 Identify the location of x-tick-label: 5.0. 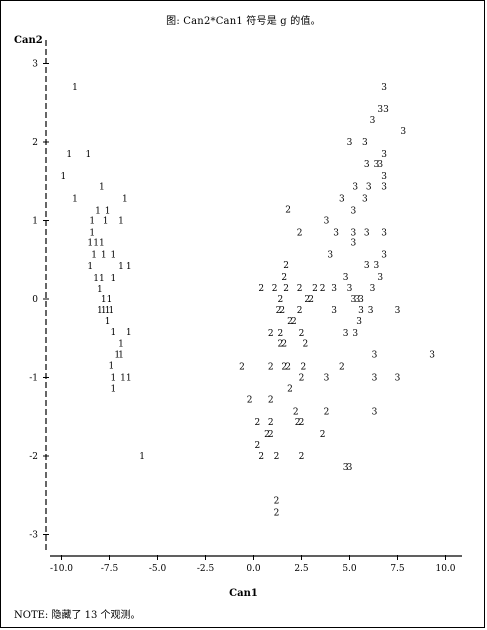
(349, 569).